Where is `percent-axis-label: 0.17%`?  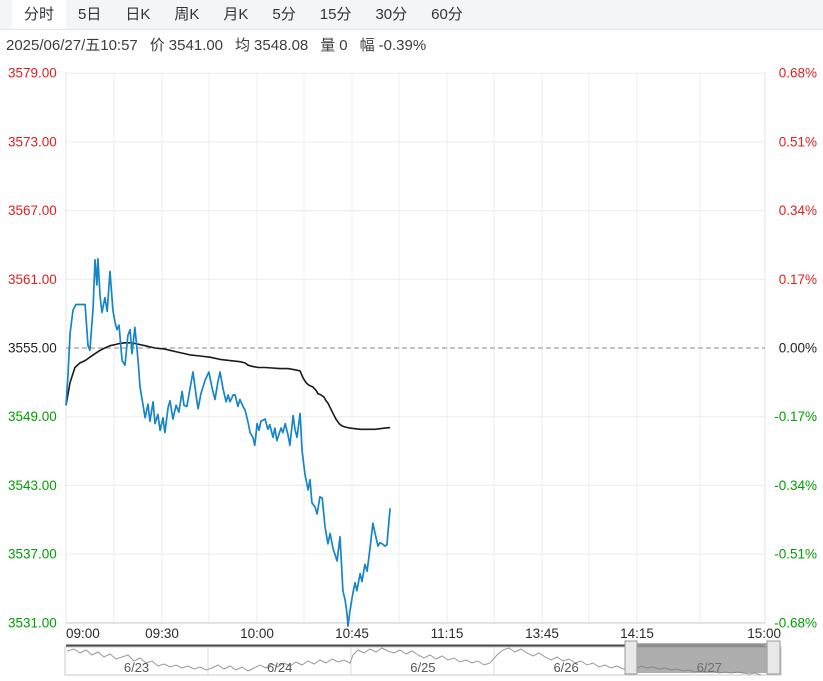 percent-axis-label: 0.17% is located at coordinates (798, 279).